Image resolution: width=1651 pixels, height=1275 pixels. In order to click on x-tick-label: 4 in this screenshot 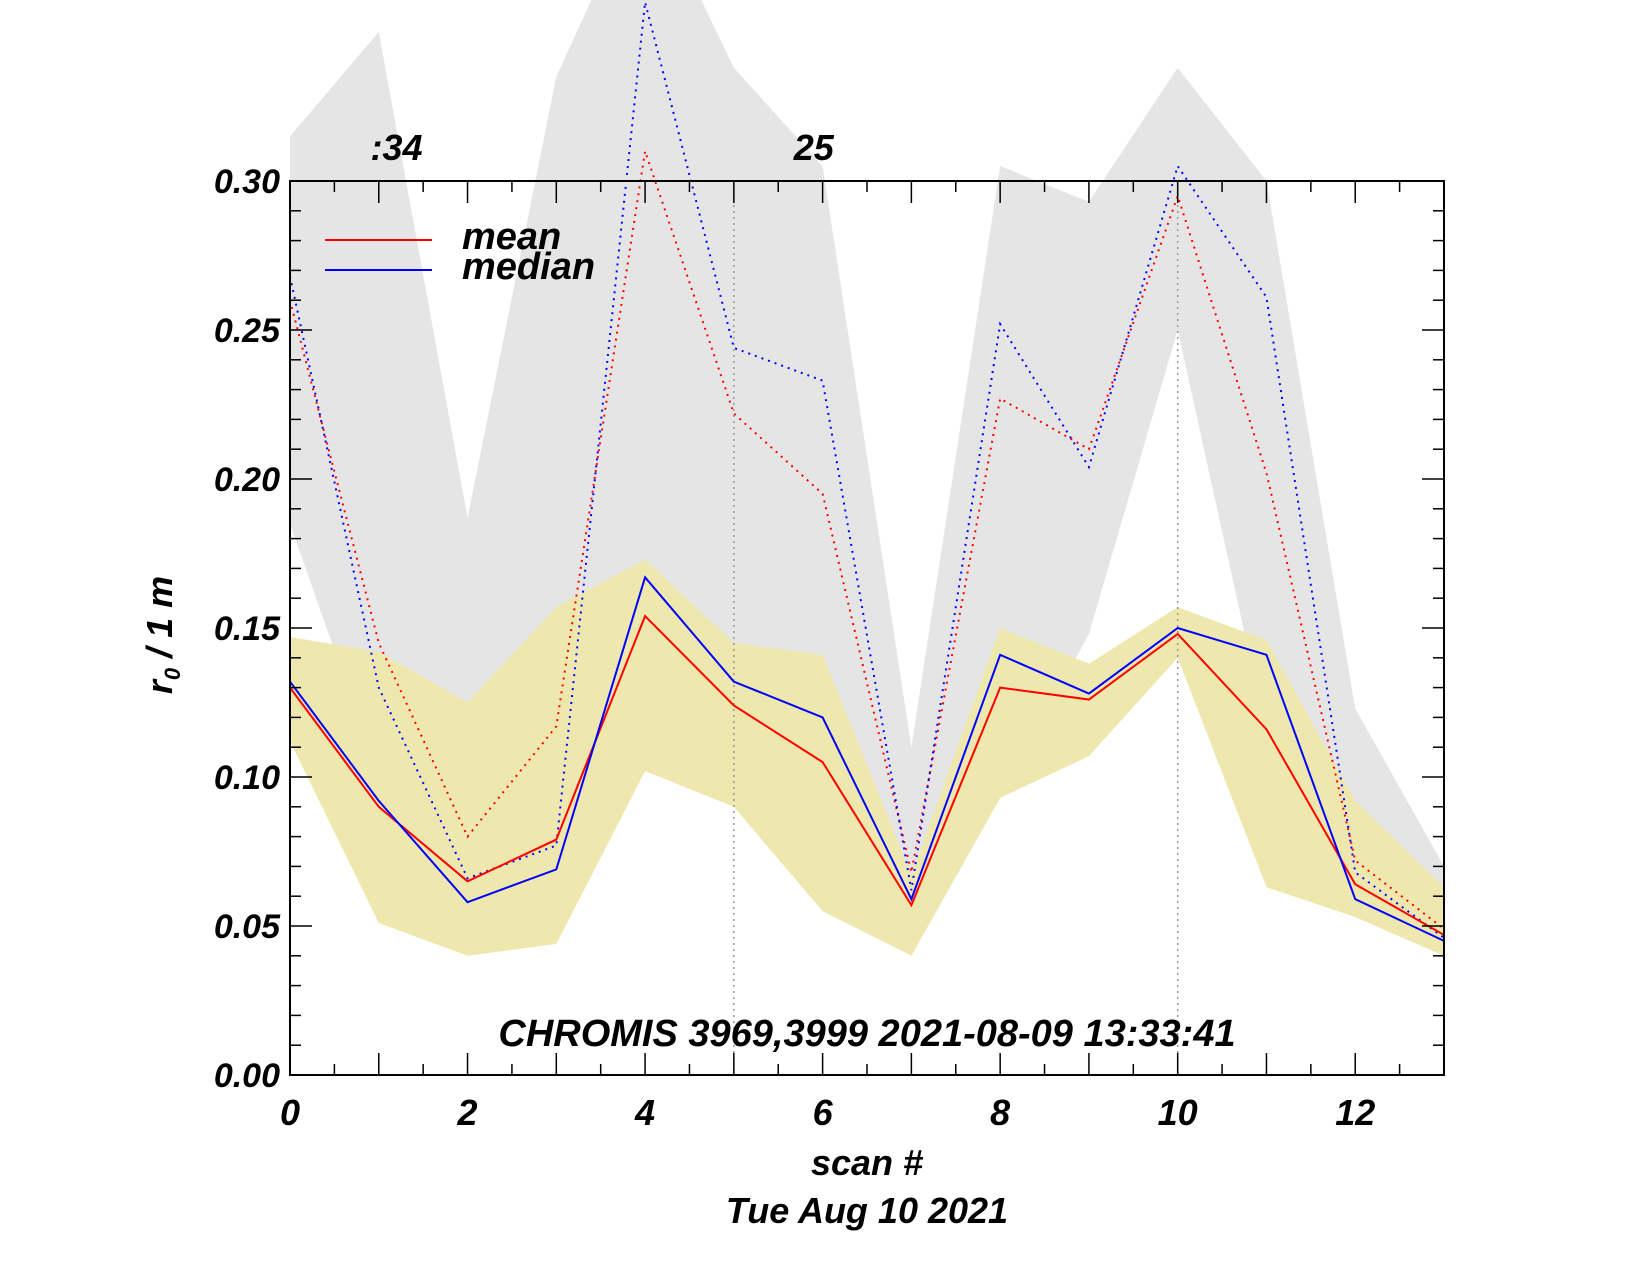, I will do `click(644, 1112)`.